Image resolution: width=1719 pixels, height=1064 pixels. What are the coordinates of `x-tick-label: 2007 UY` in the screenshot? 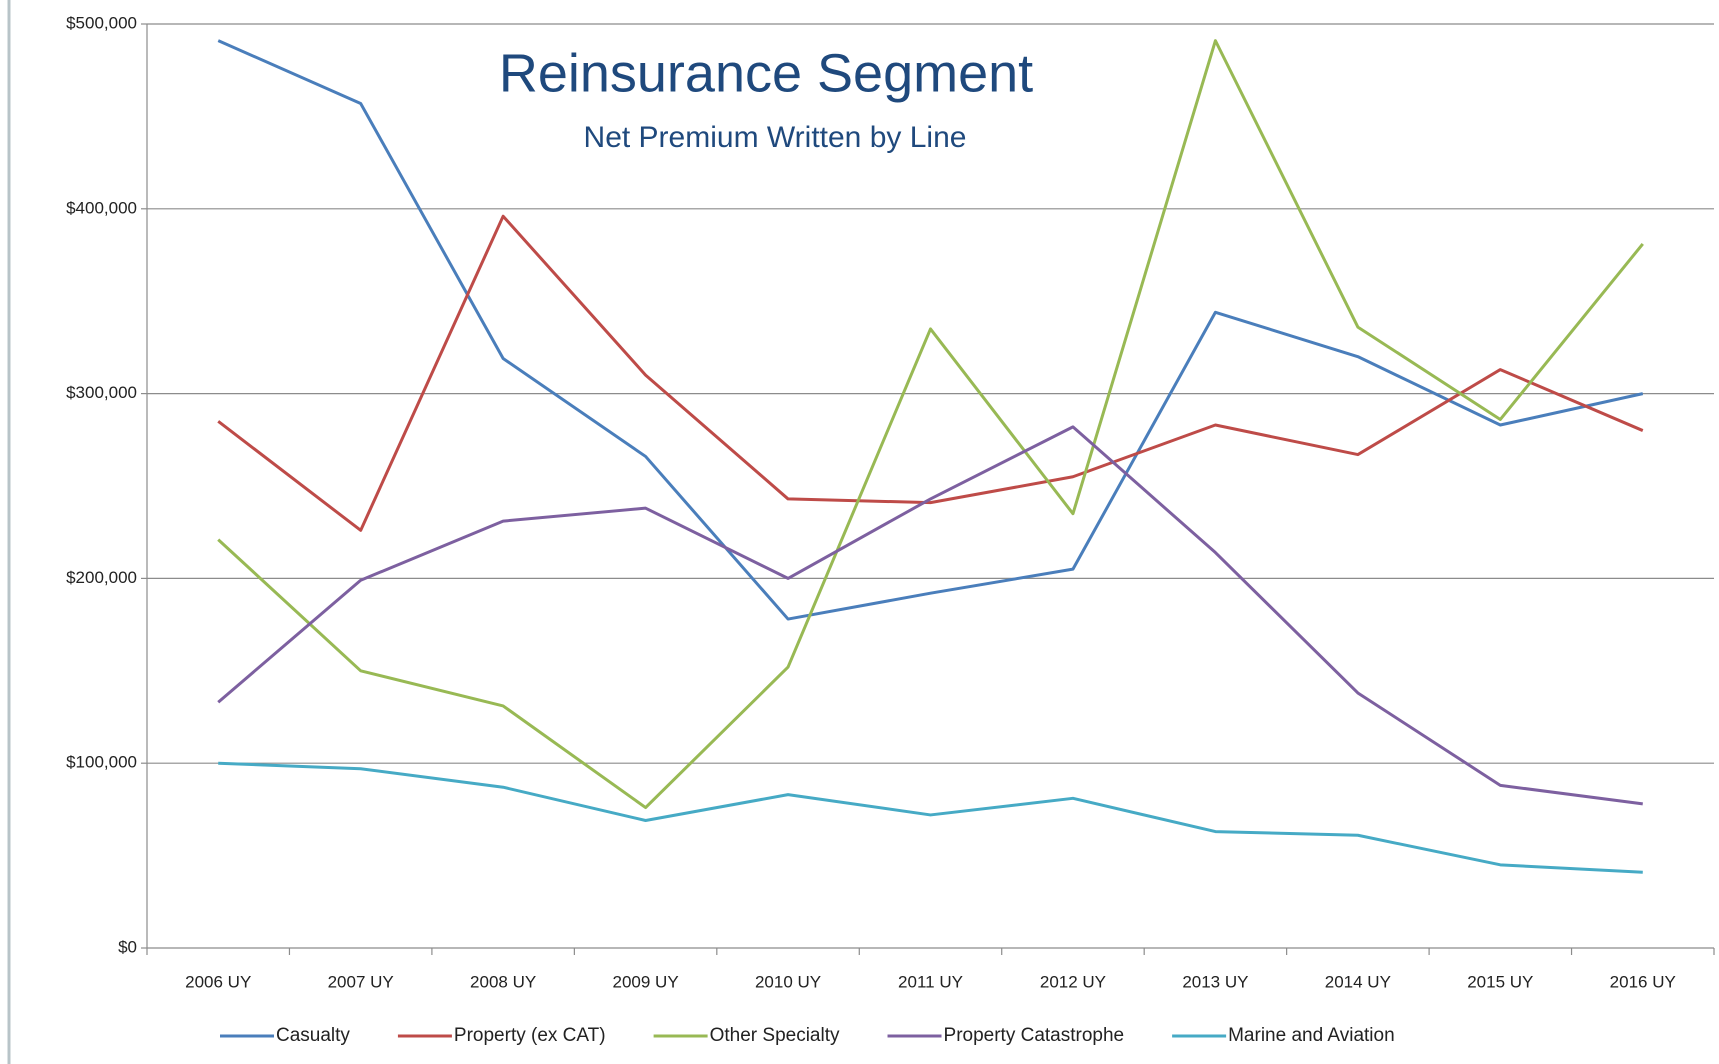 It's located at (361, 981).